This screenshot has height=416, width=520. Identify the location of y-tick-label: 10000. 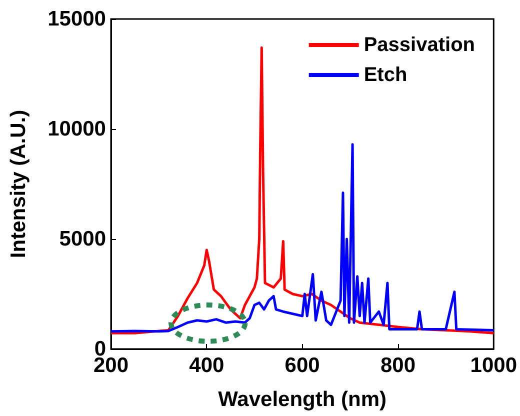
(77, 129).